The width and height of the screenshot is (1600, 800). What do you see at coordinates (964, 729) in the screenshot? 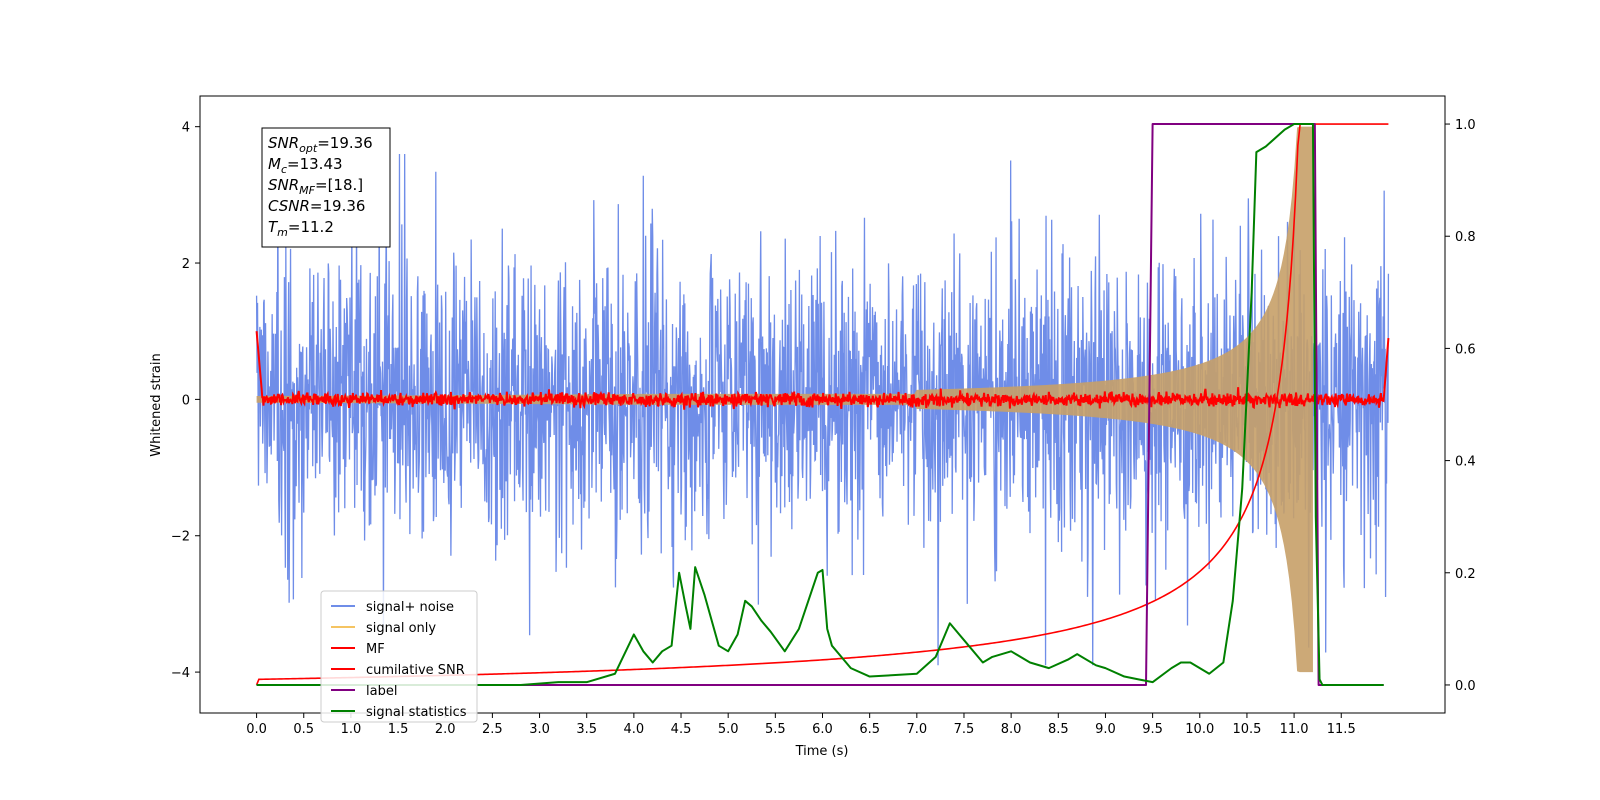
I see `x-tick-label: 7.5` at bounding box center [964, 729].